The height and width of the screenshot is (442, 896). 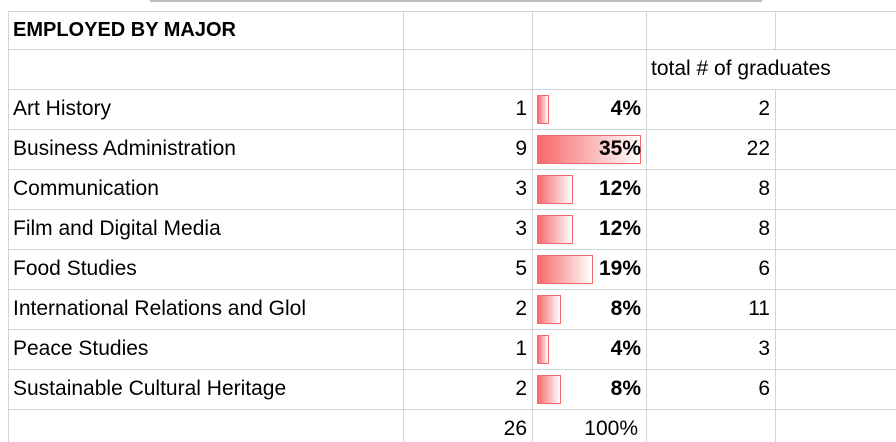 I want to click on major: Sustainable Cultural Heritage, so click(x=150, y=388).